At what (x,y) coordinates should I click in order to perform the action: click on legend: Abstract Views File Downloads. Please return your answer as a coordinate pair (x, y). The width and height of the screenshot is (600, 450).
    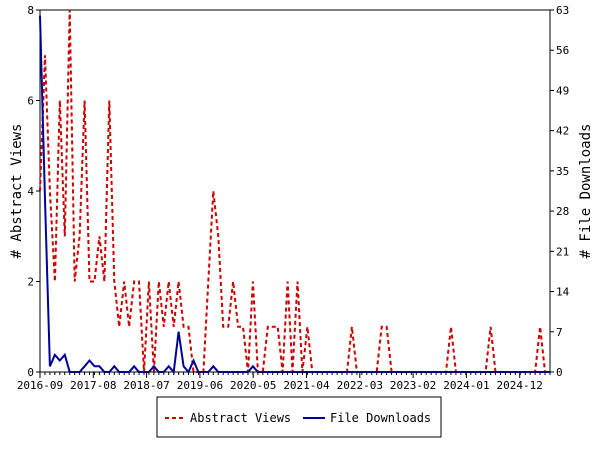
    Looking at the image, I should click on (299, 417).